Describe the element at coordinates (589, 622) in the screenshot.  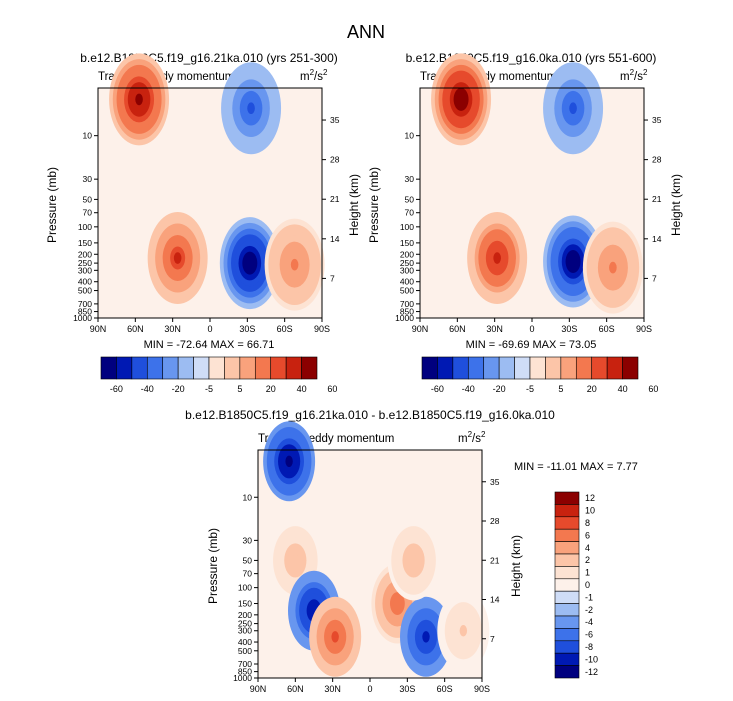
I see `colorbar-label: -4` at that location.